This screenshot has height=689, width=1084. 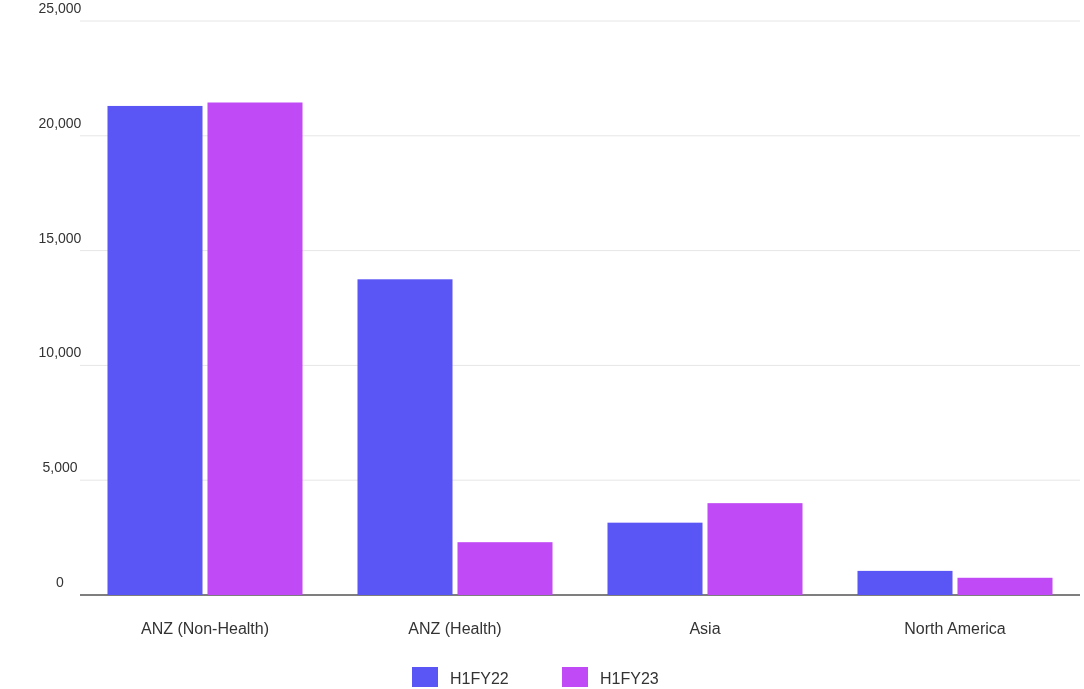 What do you see at coordinates (205, 628) in the screenshot?
I see `x-tick-label: ANZ (Non-Health)` at bounding box center [205, 628].